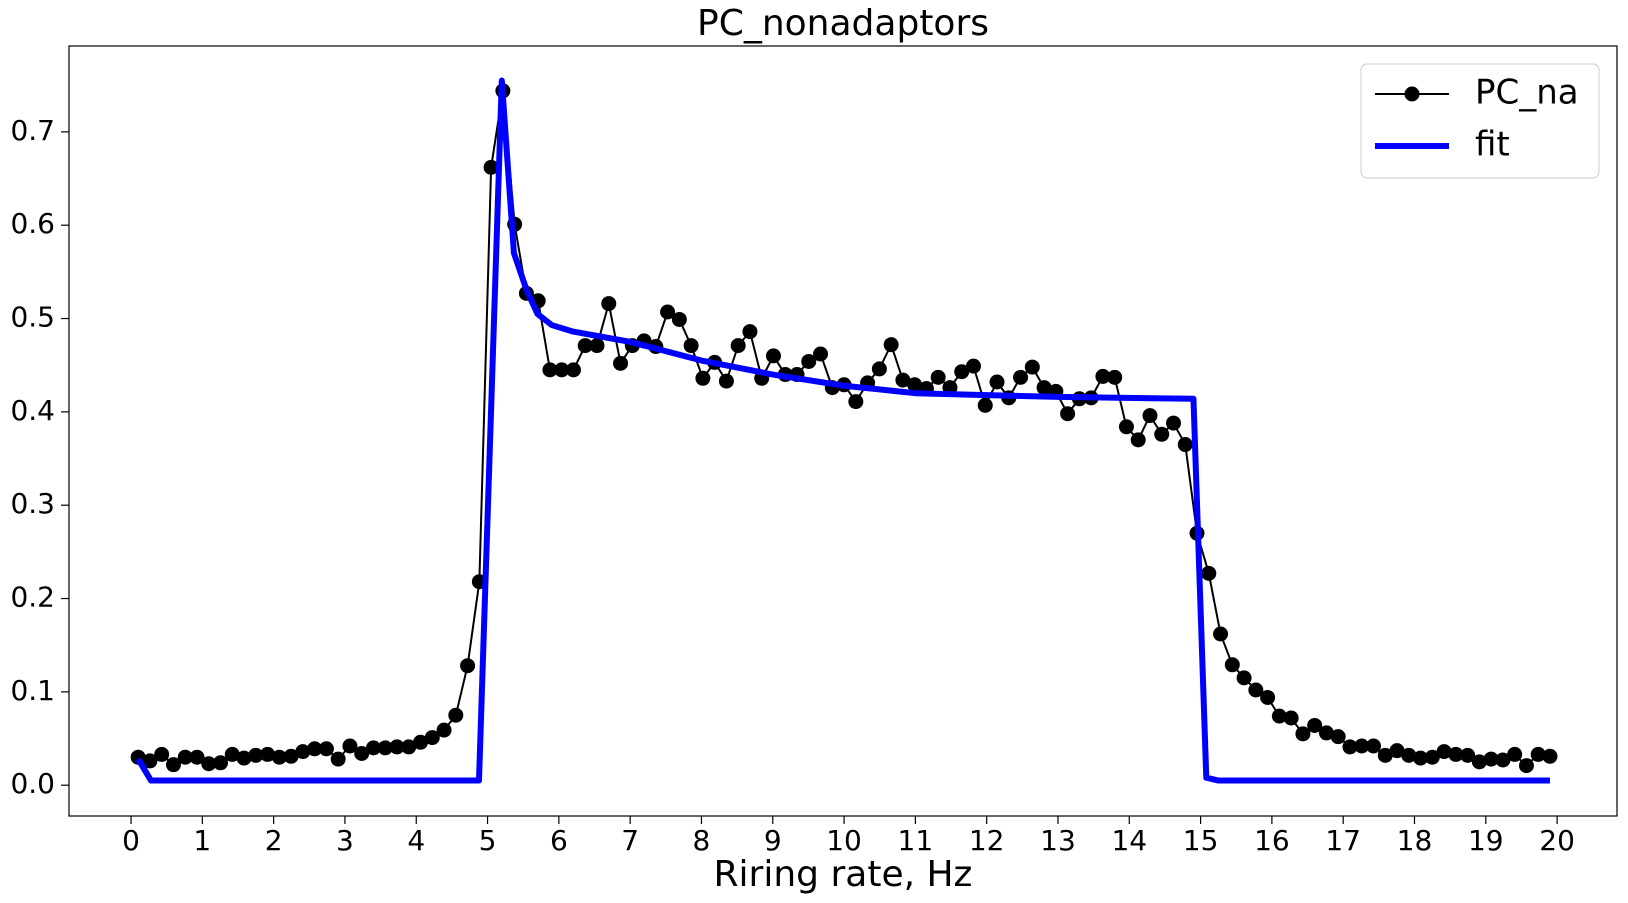 The height and width of the screenshot is (903, 1628). What do you see at coordinates (1557, 840) in the screenshot?
I see `x-tick-label: 20` at bounding box center [1557, 840].